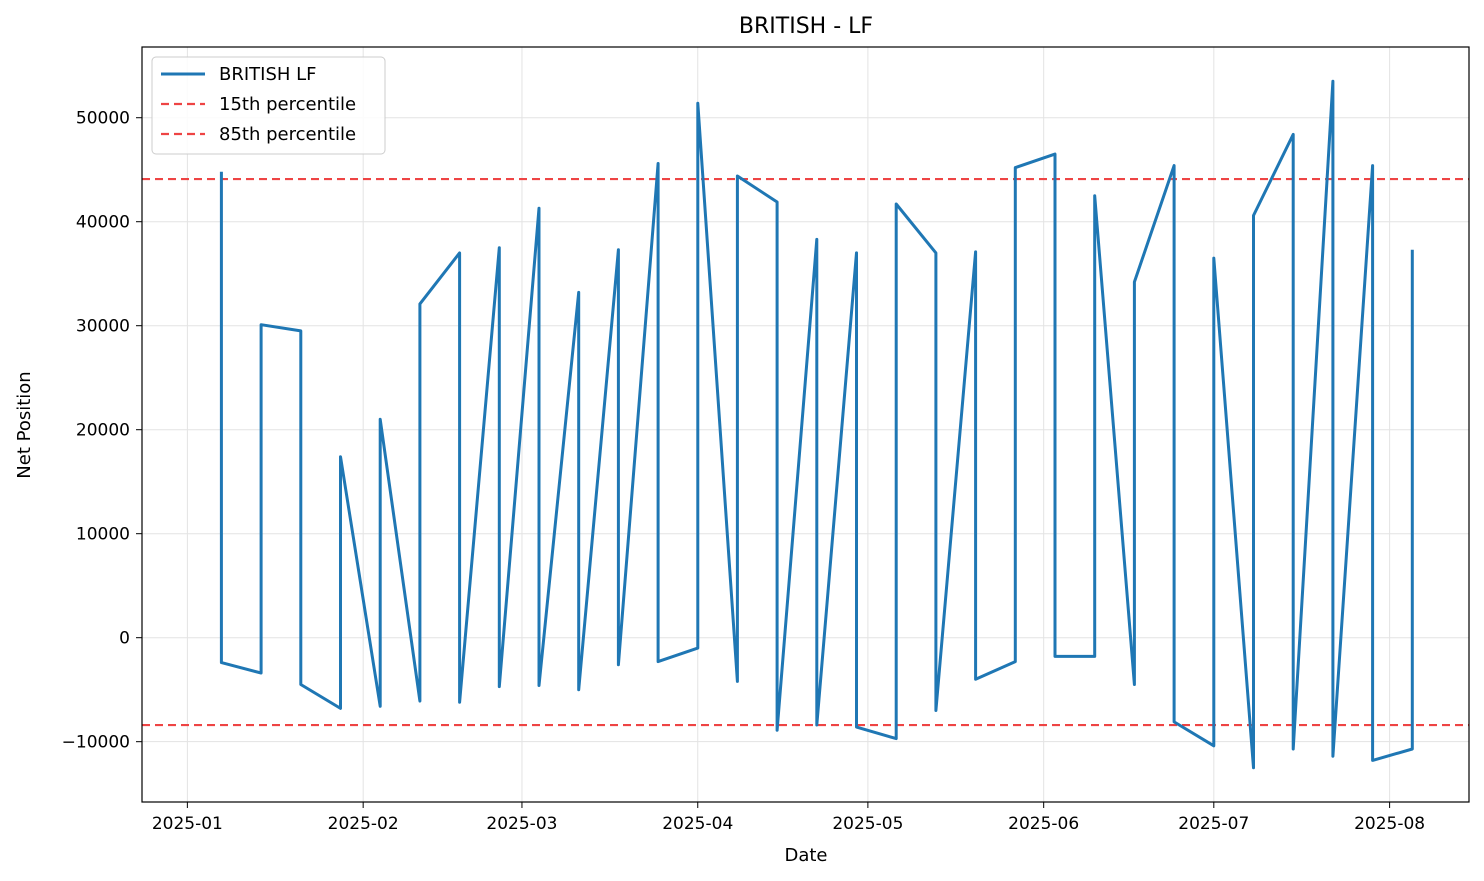  Describe the element at coordinates (1389, 824) in the screenshot. I see `x-tick-label: 2025-08` at that location.